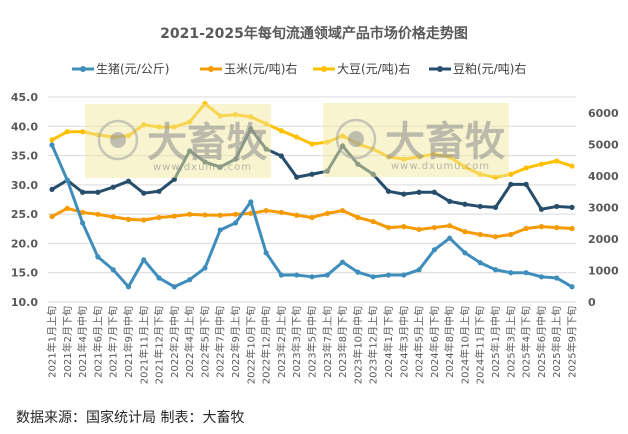 Image resolution: width=628 pixels, height=434 pixels. What do you see at coordinates (24, 243) in the screenshot?
I see `left-tick-label: 20.0` at bounding box center [24, 243].